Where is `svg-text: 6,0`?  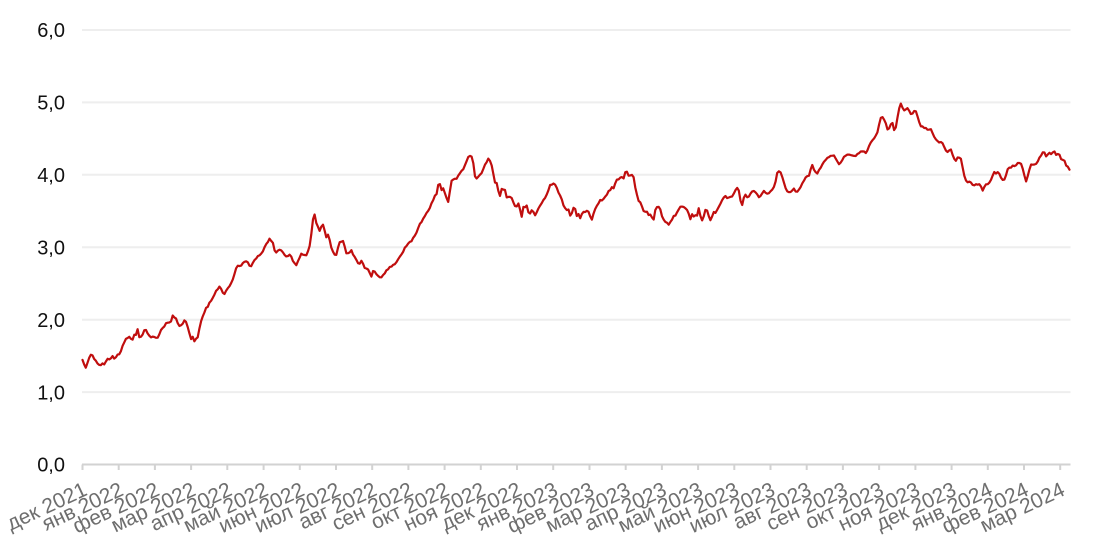 svg-text: 6,0 is located at coordinates (51, 31).